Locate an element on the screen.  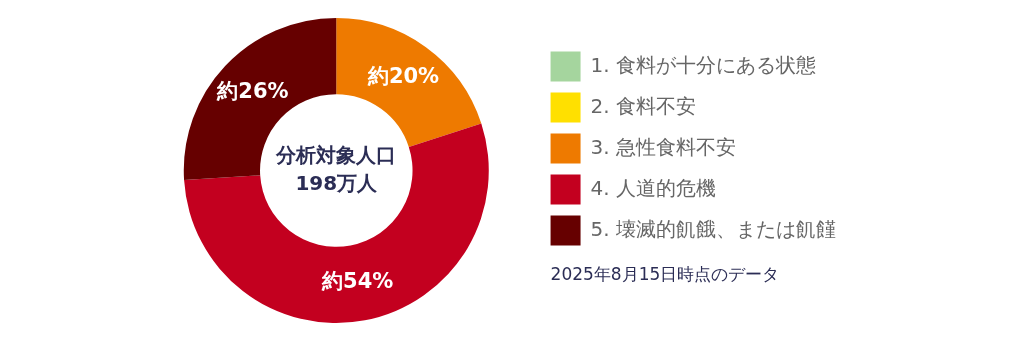
text: 198万人 is located at coordinates (337, 182).